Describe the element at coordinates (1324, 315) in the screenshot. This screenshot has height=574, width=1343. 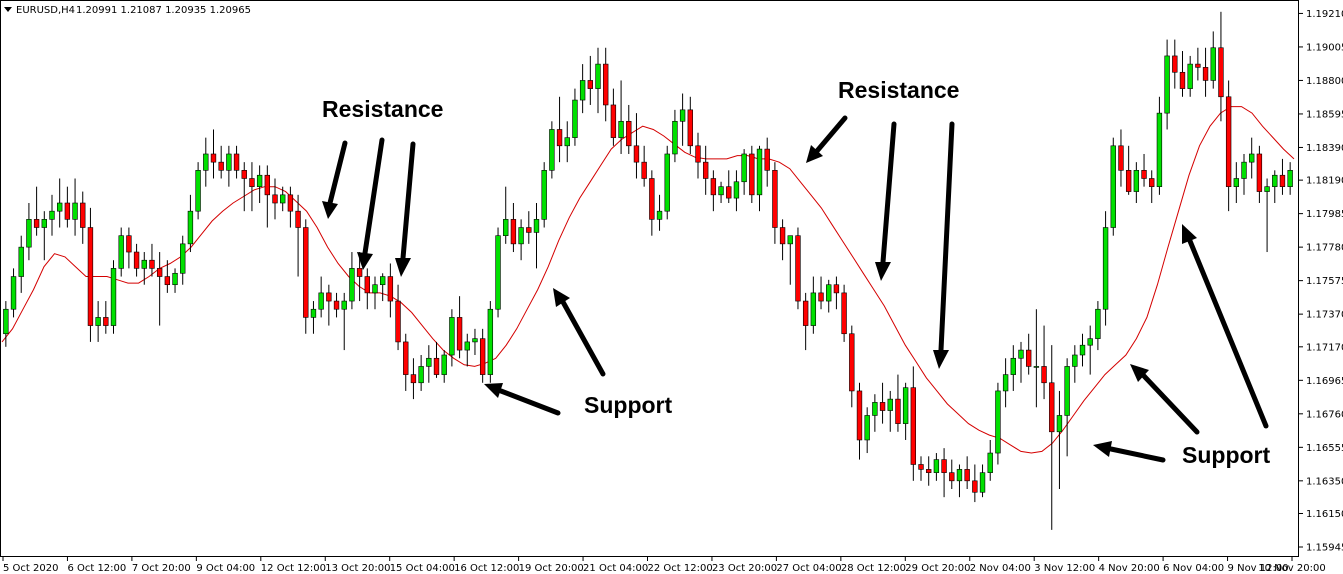
I see `y-tick-label: 1.17370` at that location.